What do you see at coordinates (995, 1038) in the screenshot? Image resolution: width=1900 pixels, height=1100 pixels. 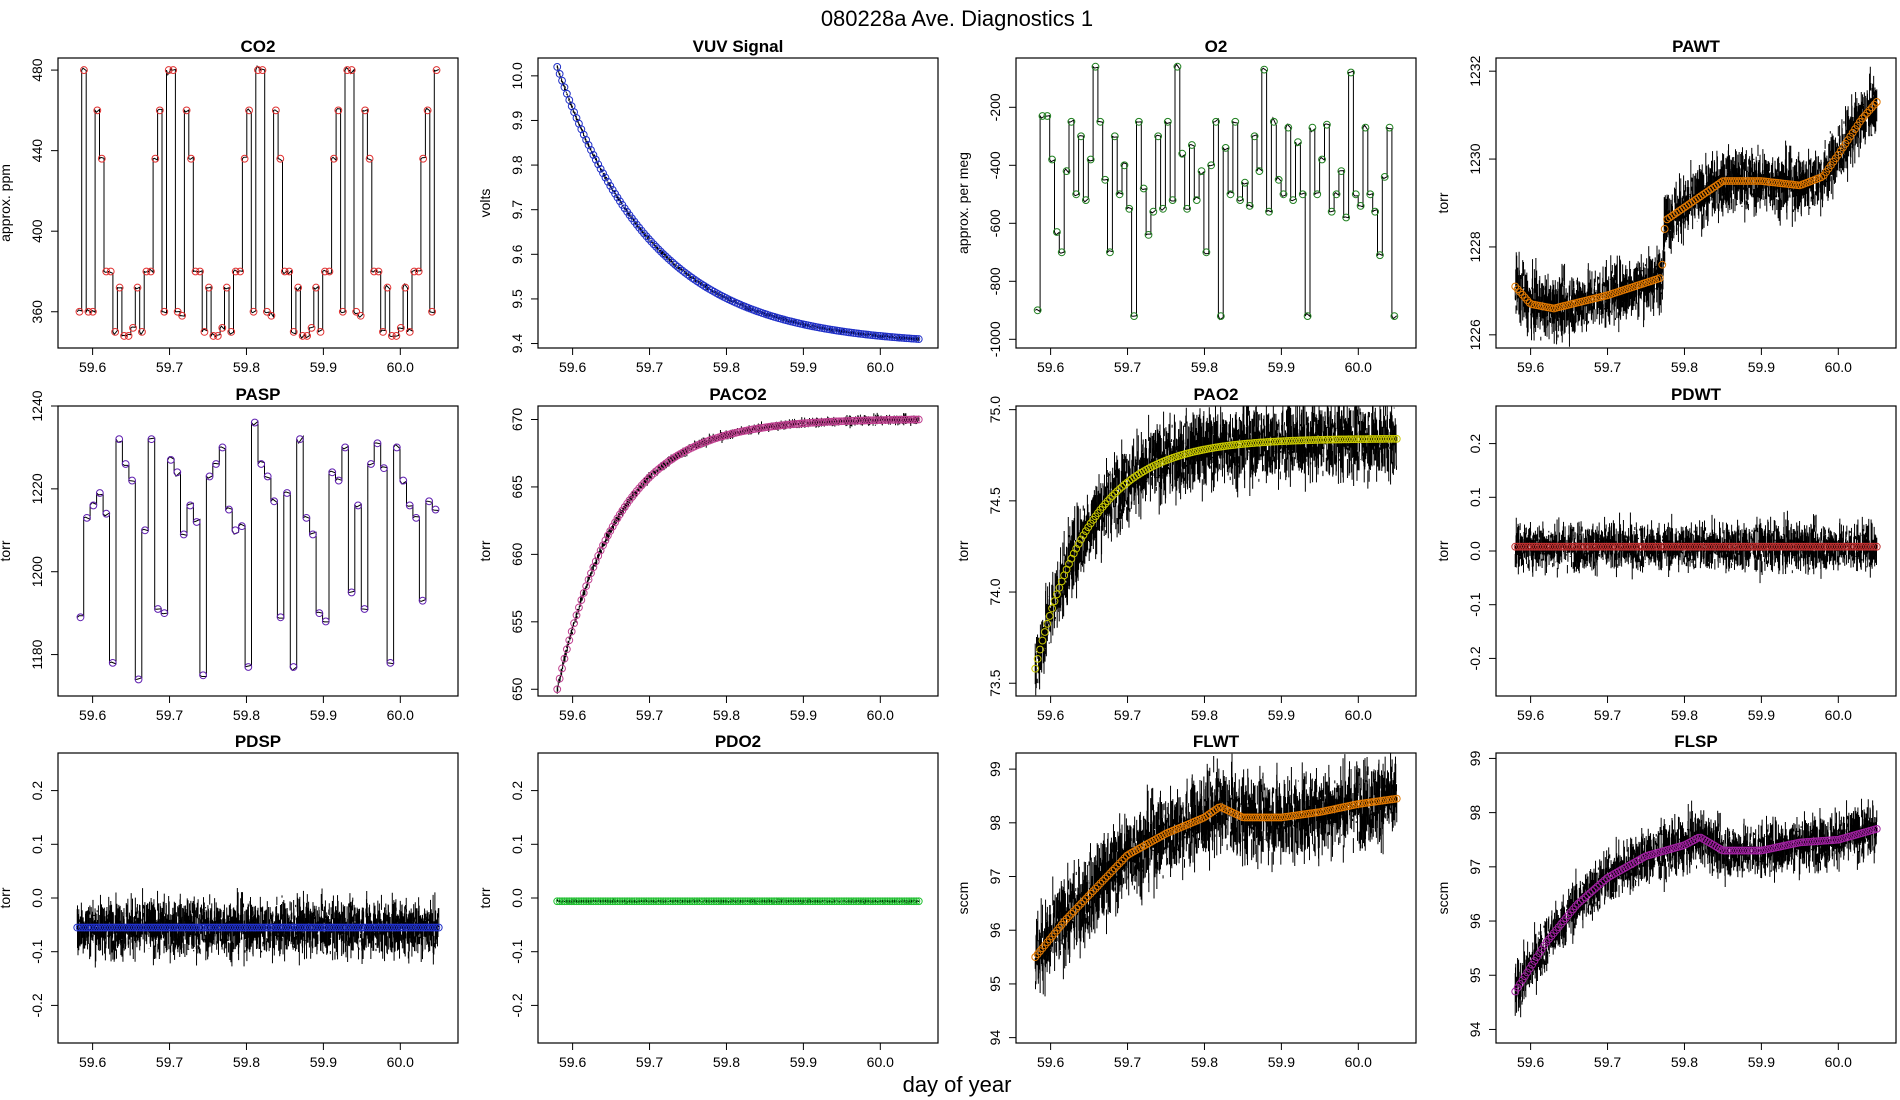 I see `y-tick-label: 94` at bounding box center [995, 1038].